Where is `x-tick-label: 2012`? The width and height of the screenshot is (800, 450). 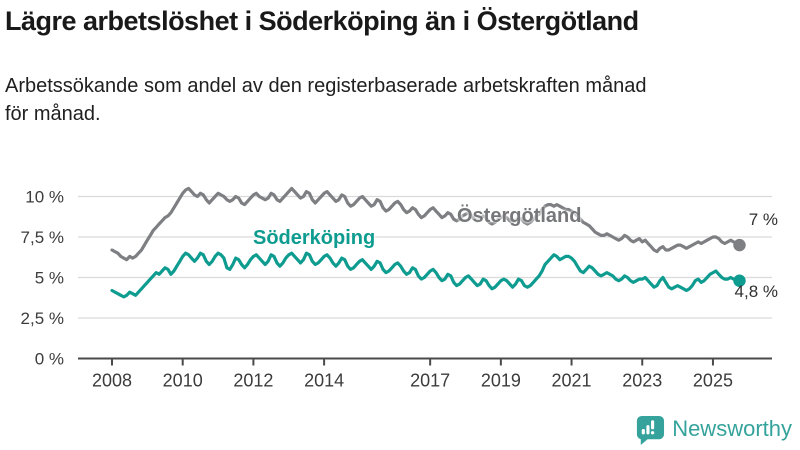 x-tick-label: 2012 is located at coordinates (253, 381).